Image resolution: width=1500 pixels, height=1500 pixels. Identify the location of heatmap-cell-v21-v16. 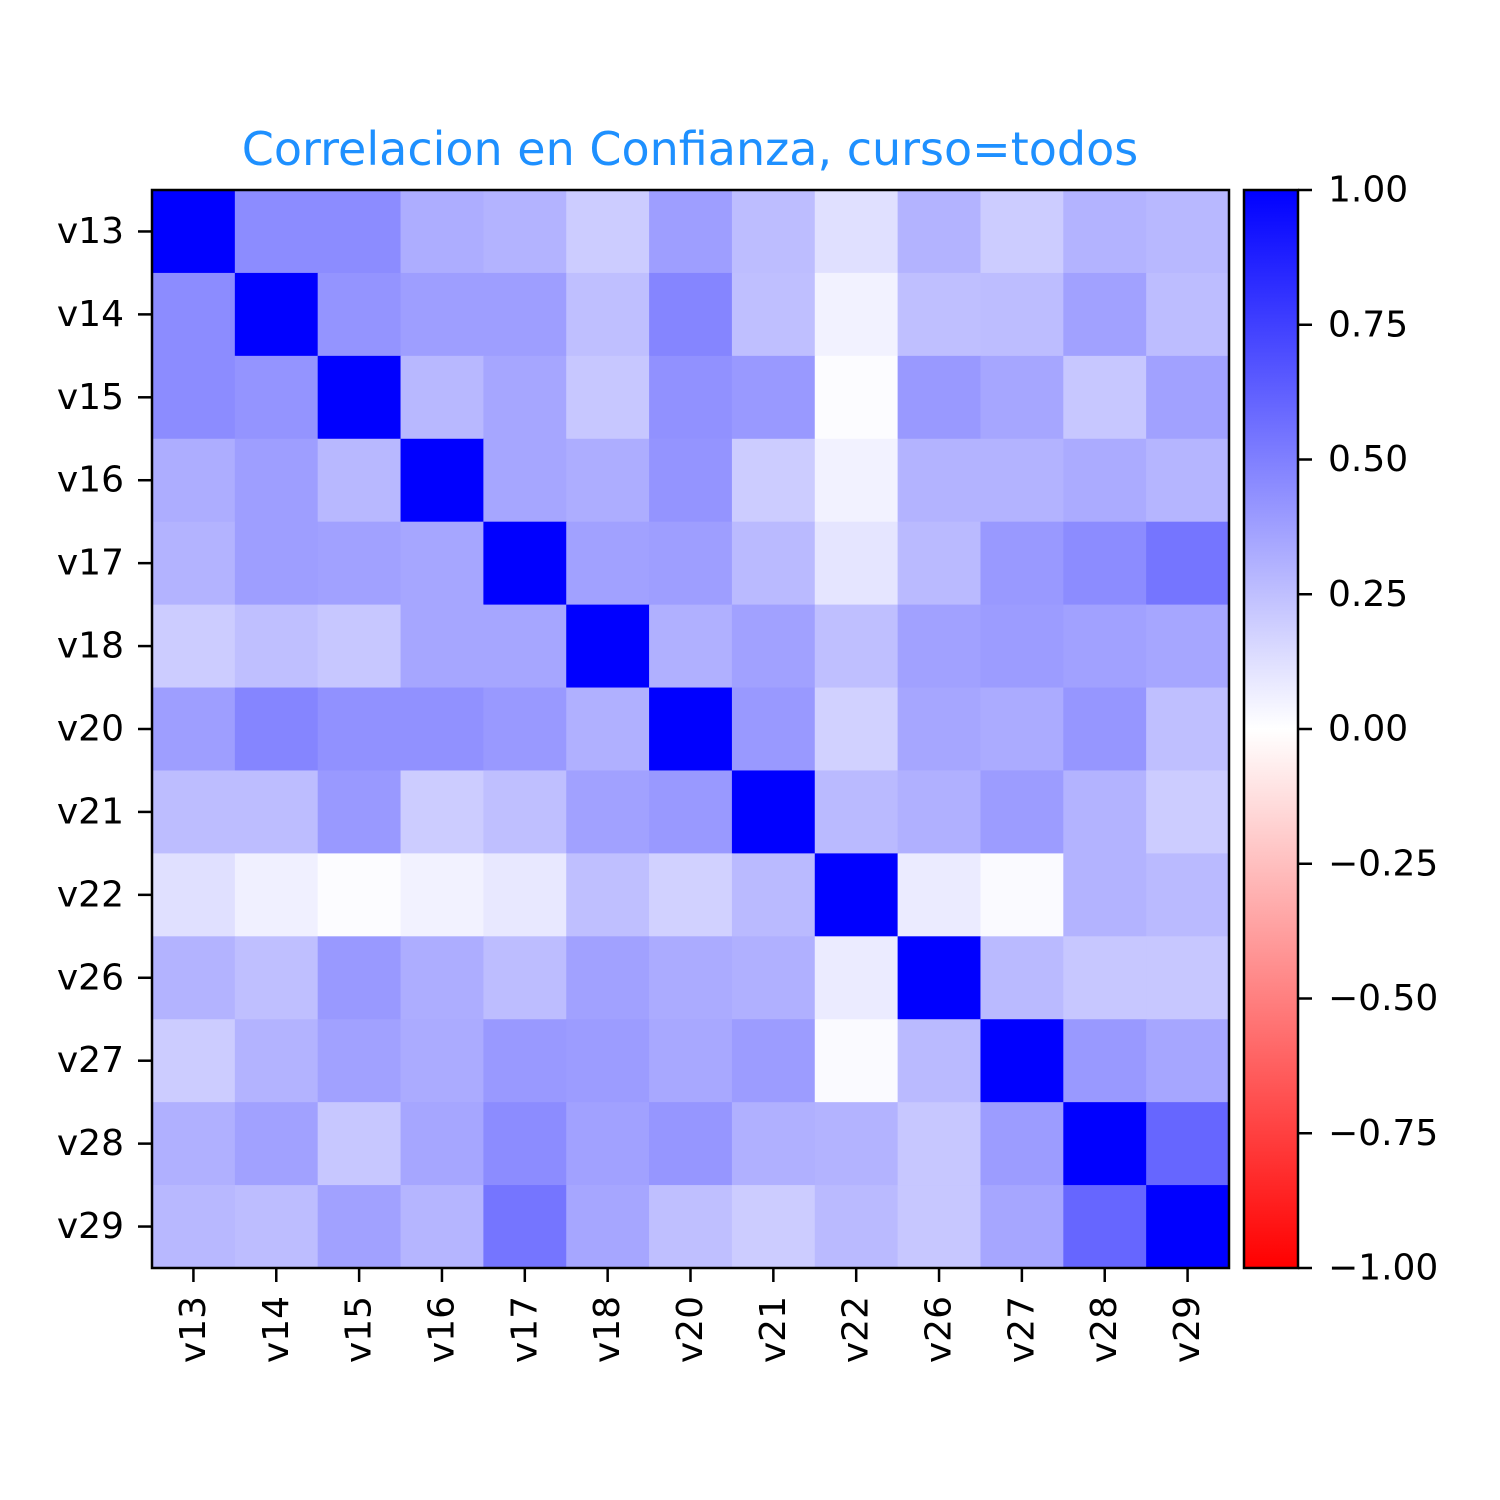
(442, 812).